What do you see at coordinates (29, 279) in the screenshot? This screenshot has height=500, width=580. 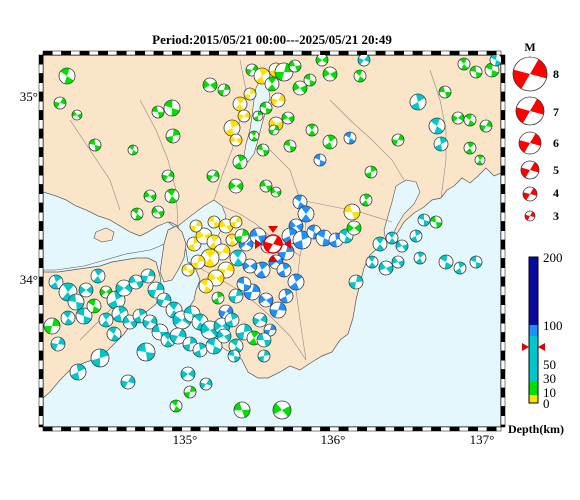 I see `y-tick-label-34: 34°` at bounding box center [29, 279].